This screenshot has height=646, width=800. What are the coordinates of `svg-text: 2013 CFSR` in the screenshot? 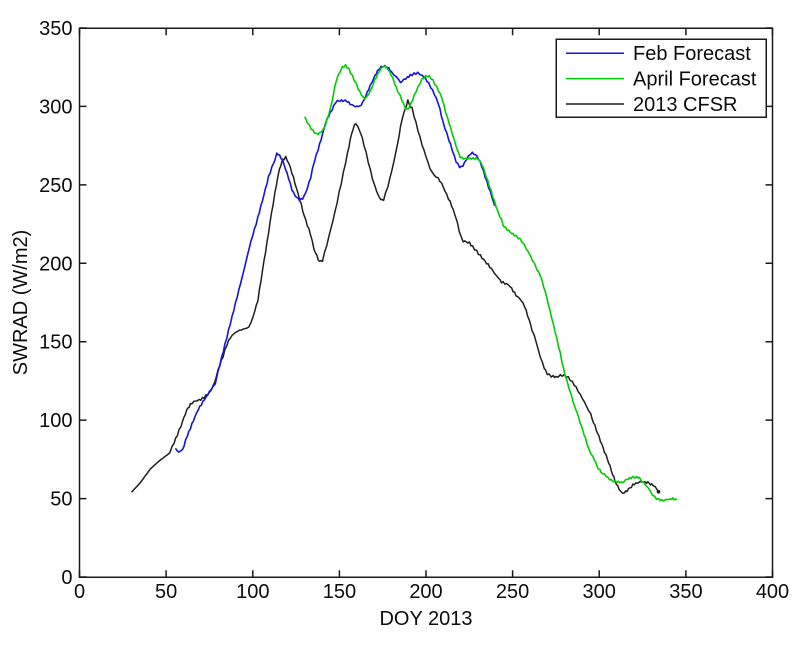 It's located at (685, 105).